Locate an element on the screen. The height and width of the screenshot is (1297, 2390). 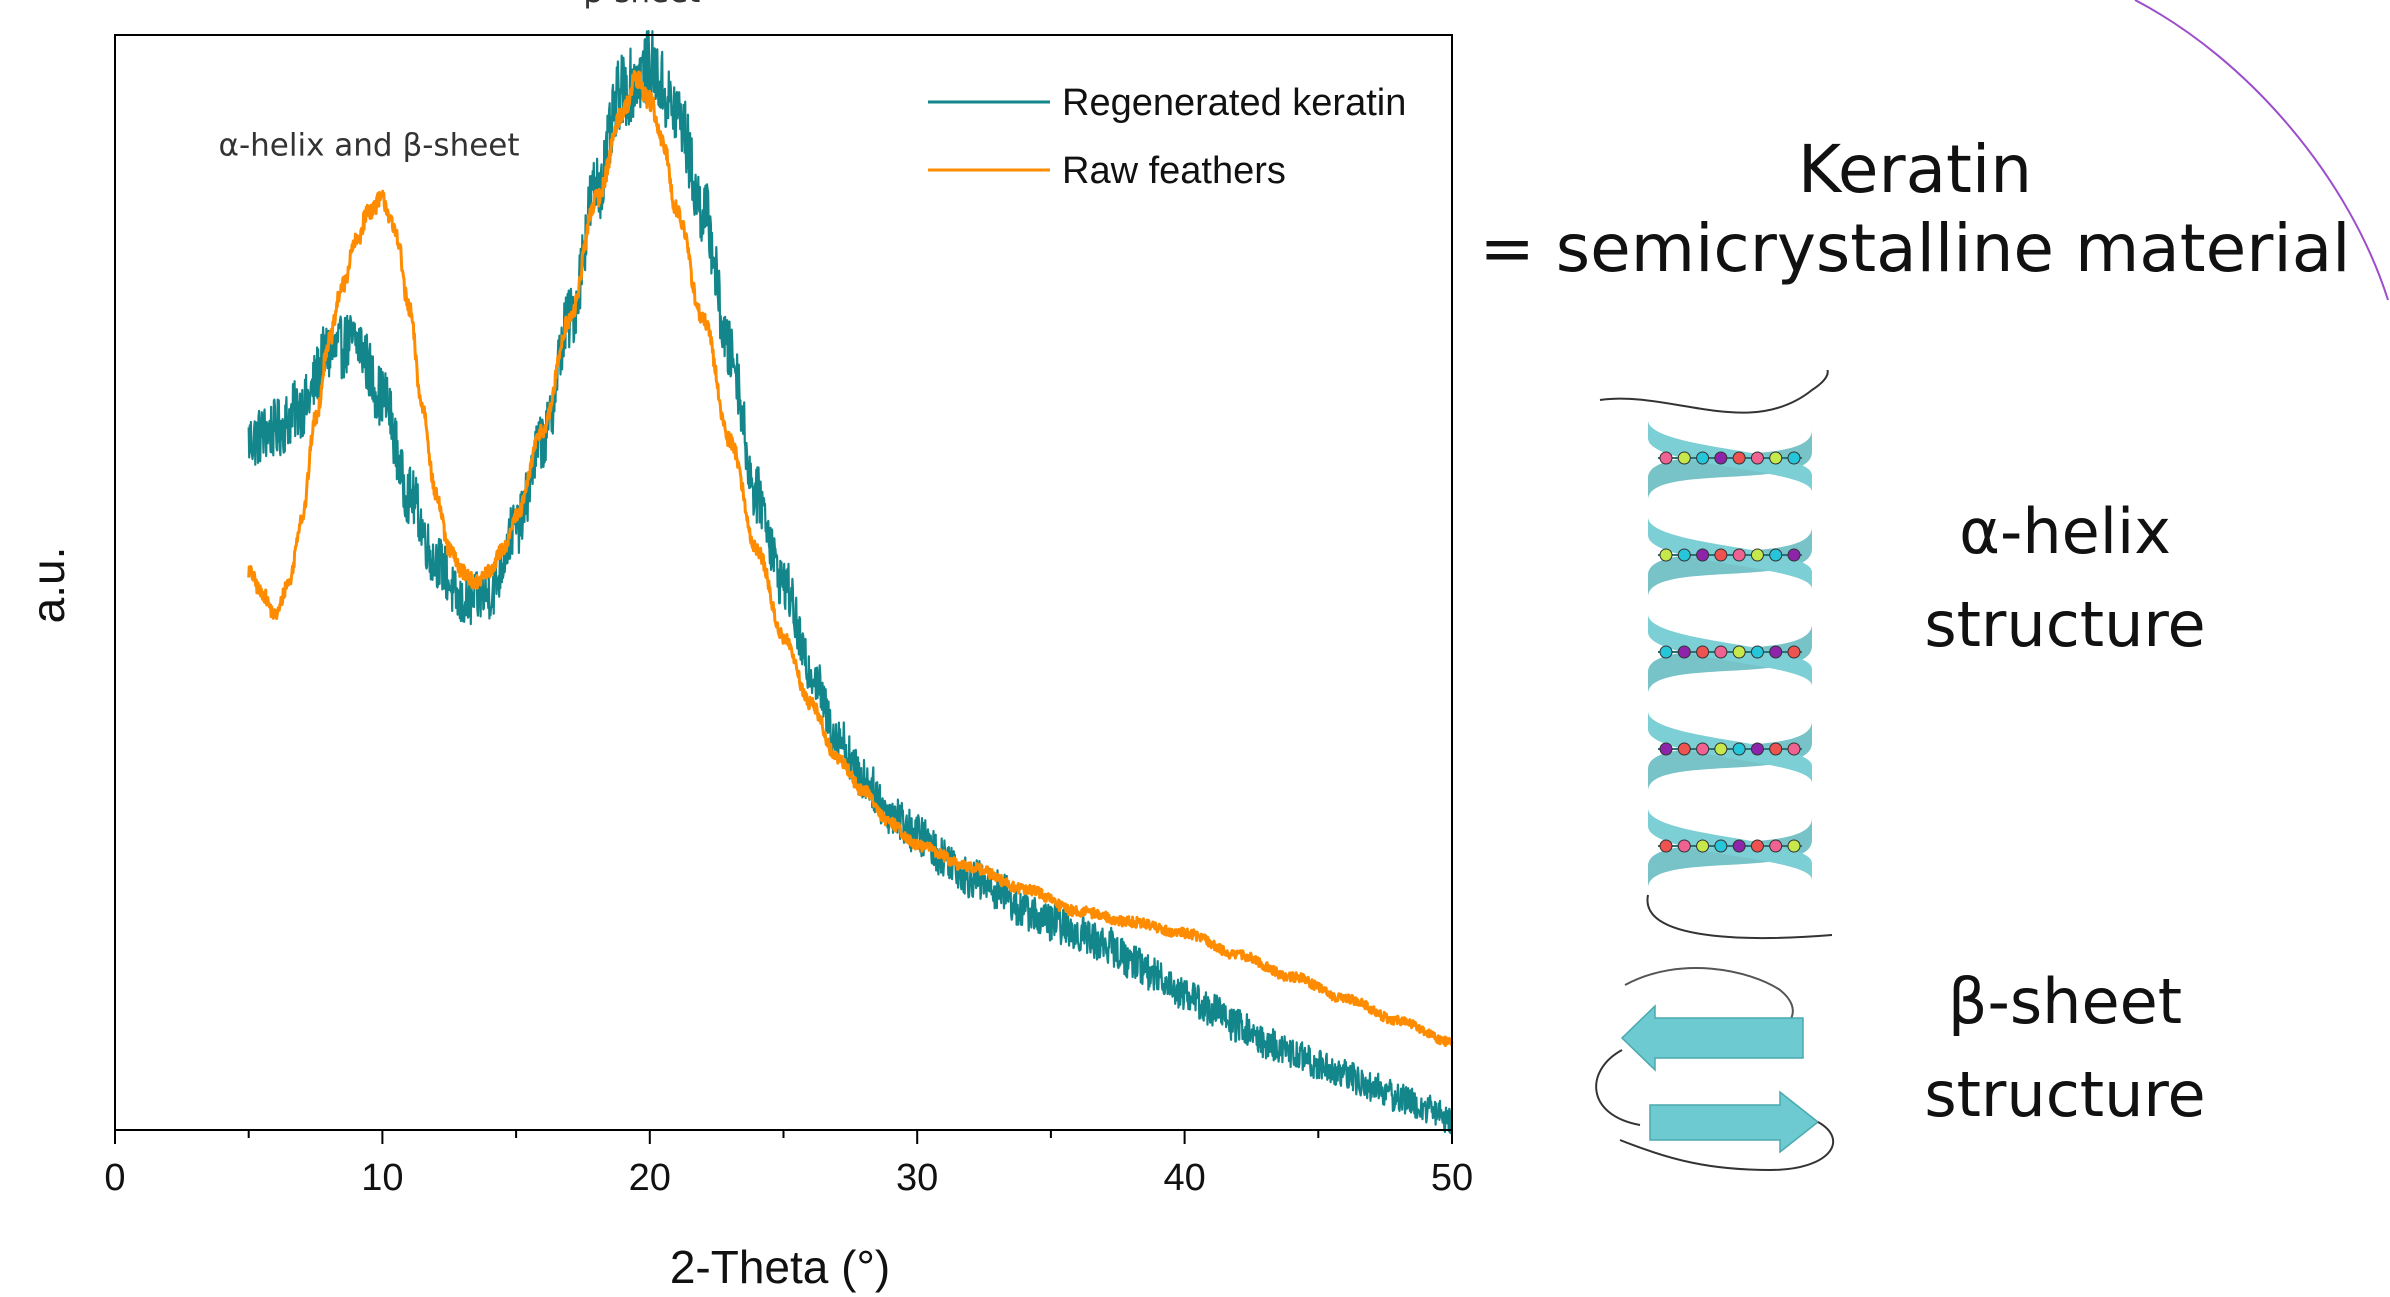
alpha-helix-illustration is located at coordinates (1716, 655).